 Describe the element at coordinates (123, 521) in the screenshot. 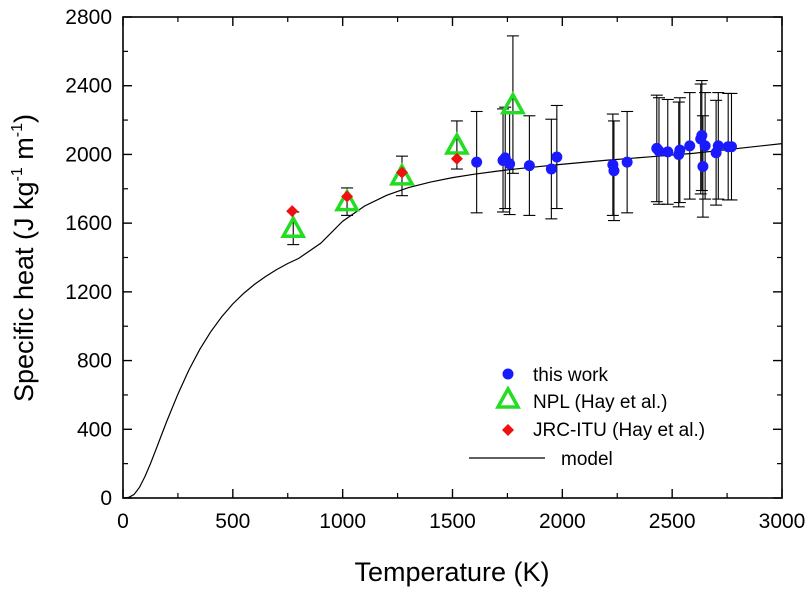

I see `x-tick-label: 0` at that location.